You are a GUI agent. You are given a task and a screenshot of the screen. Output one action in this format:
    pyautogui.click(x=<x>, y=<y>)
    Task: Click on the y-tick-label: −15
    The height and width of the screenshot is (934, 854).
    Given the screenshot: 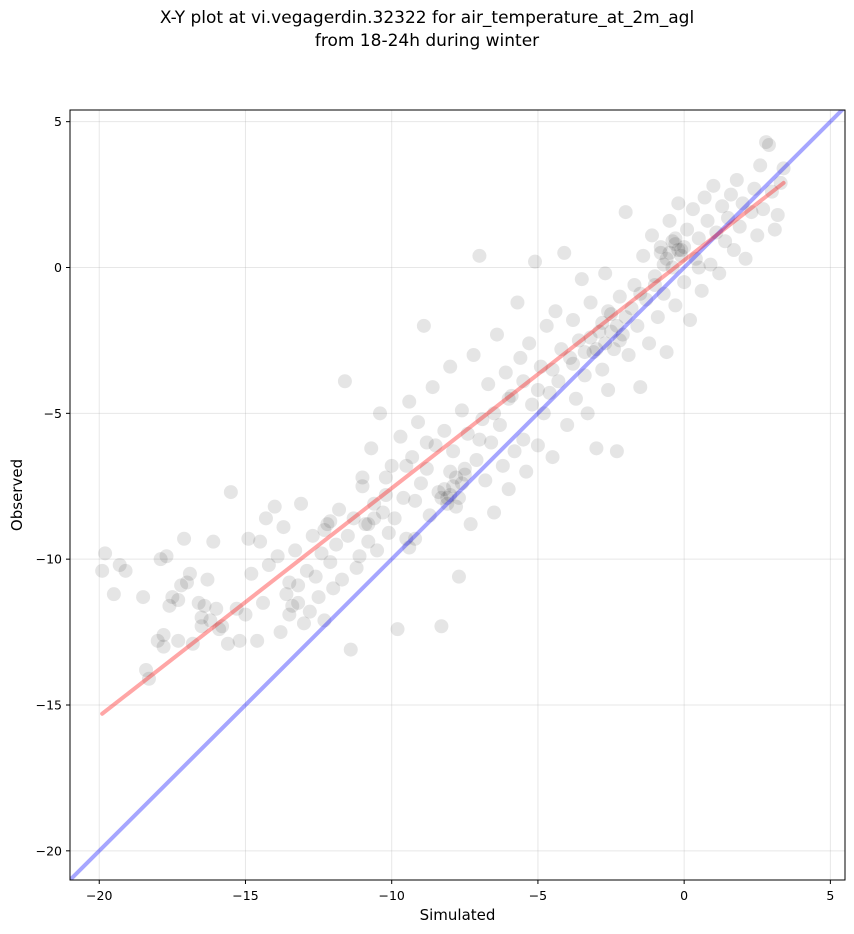 What is the action you would take?
    pyautogui.click(x=49, y=705)
    